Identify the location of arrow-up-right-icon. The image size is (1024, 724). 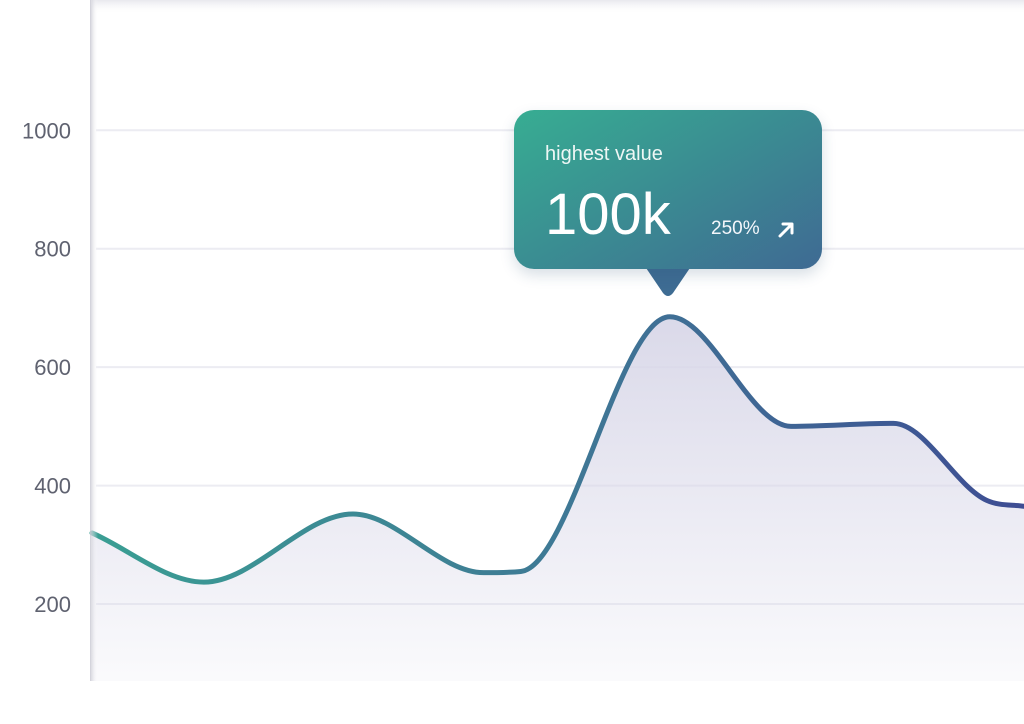
(786, 230).